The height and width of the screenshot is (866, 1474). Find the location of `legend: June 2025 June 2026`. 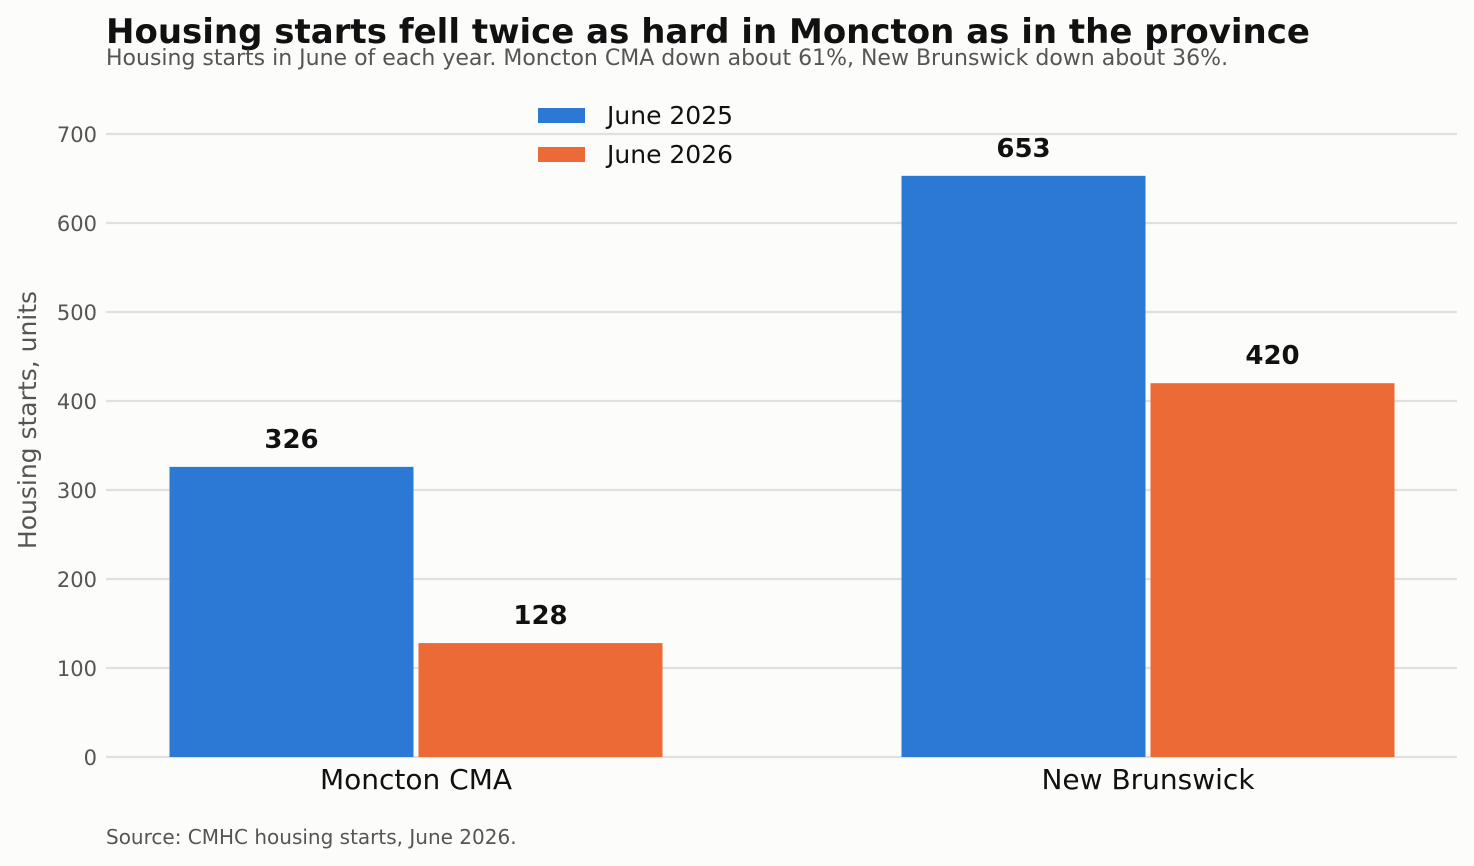

legend: June 2025 June 2026 is located at coordinates (635, 135).